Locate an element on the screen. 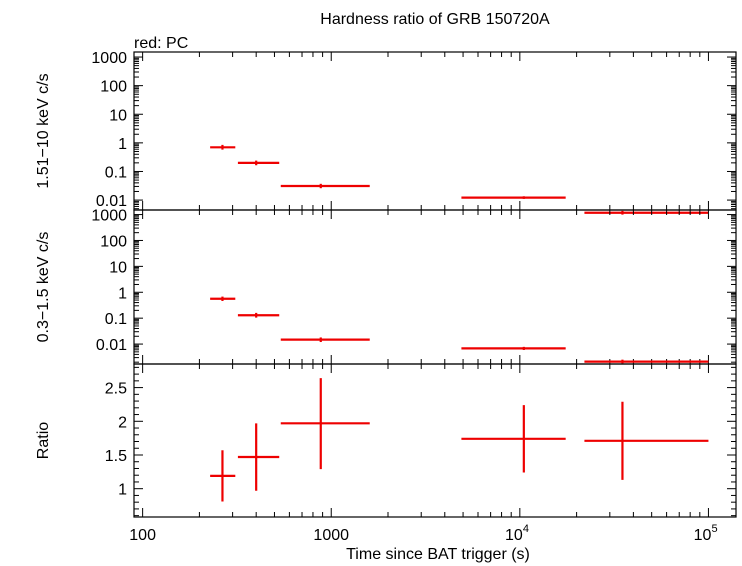 The width and height of the screenshot is (742, 566). x-tick-label: 1000 is located at coordinates (331, 535).